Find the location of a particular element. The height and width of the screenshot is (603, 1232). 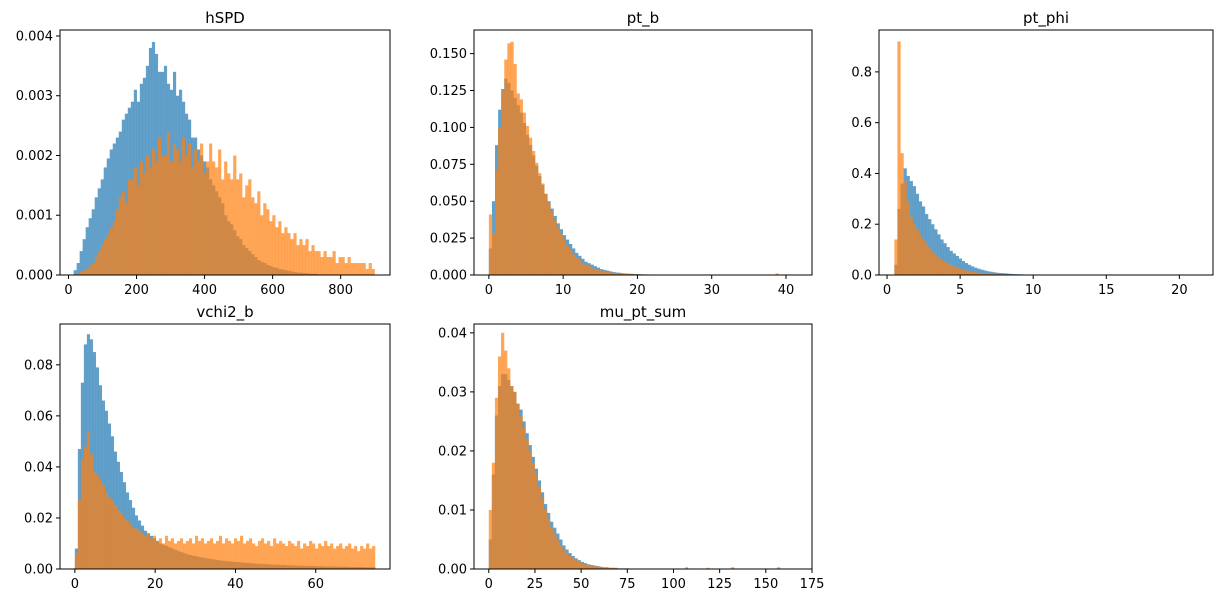

axes-frame is located at coordinates (643, 152).